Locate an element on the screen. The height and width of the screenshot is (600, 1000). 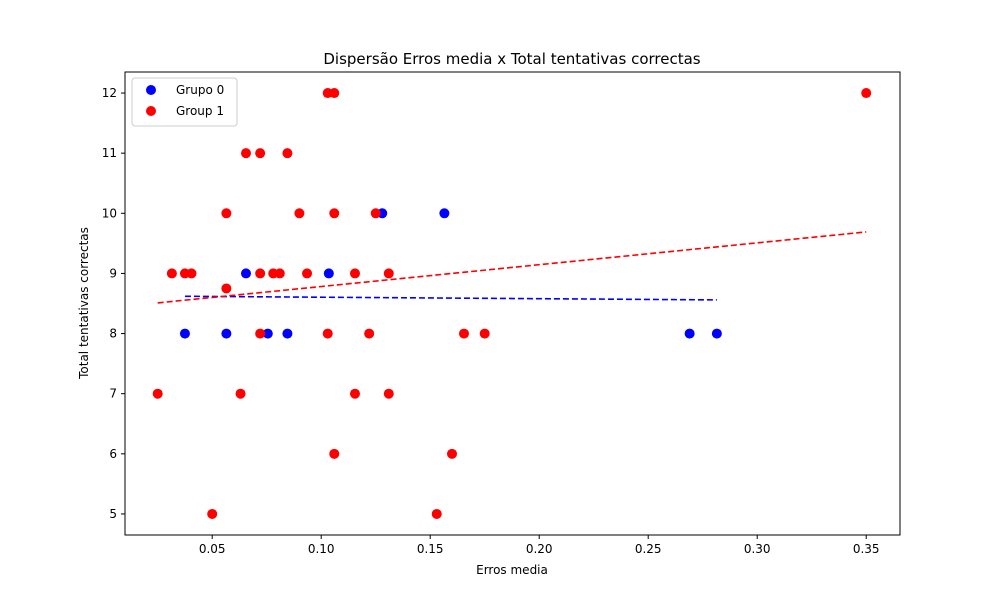
x-tick-label: 0.10 is located at coordinates (321, 549).